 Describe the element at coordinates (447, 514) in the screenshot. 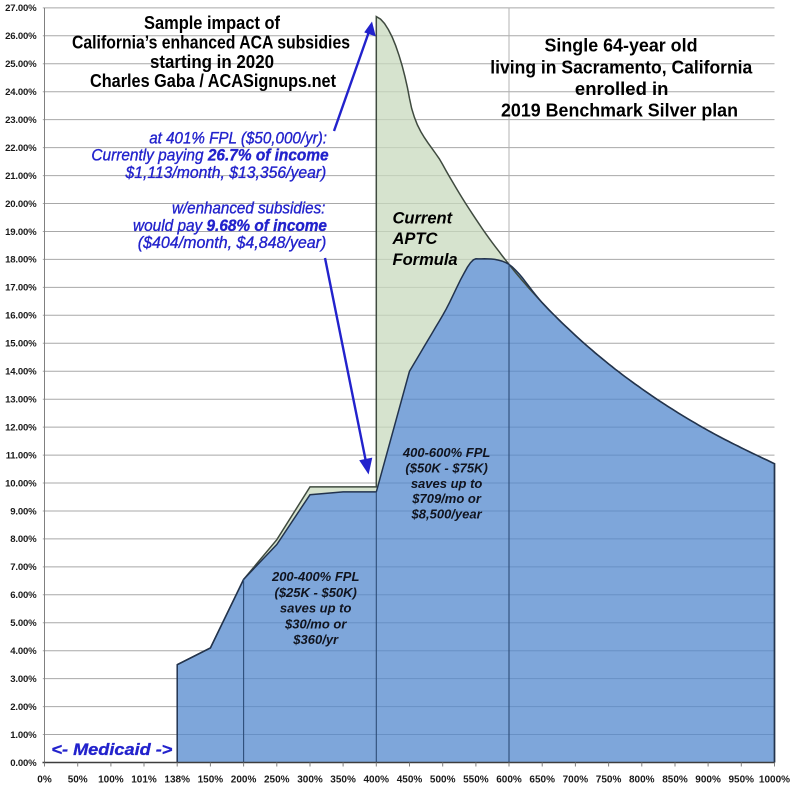

I see `svg-text: $8,500/year` at that location.